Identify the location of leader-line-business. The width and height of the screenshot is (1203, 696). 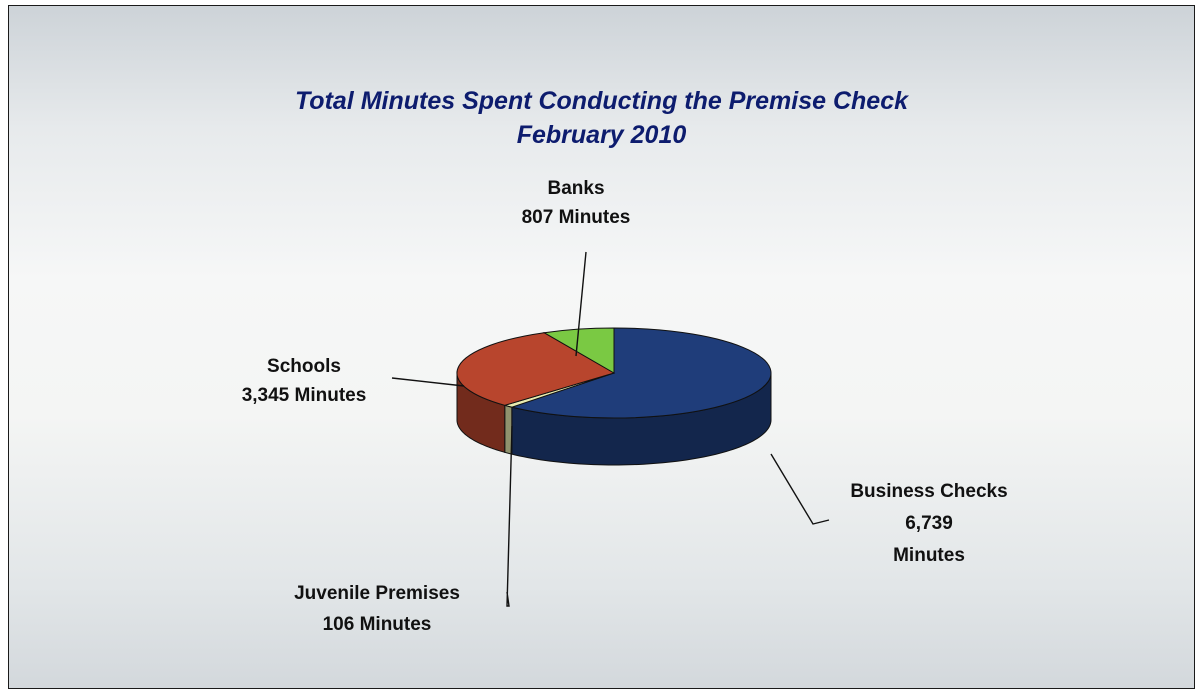
(800, 489).